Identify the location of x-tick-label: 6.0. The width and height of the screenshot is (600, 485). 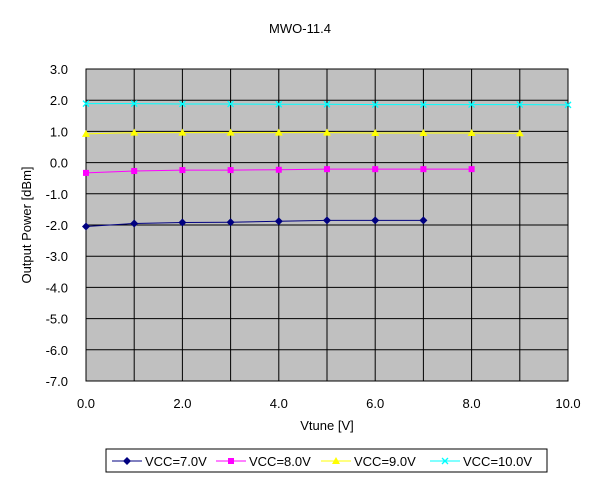
(375, 403).